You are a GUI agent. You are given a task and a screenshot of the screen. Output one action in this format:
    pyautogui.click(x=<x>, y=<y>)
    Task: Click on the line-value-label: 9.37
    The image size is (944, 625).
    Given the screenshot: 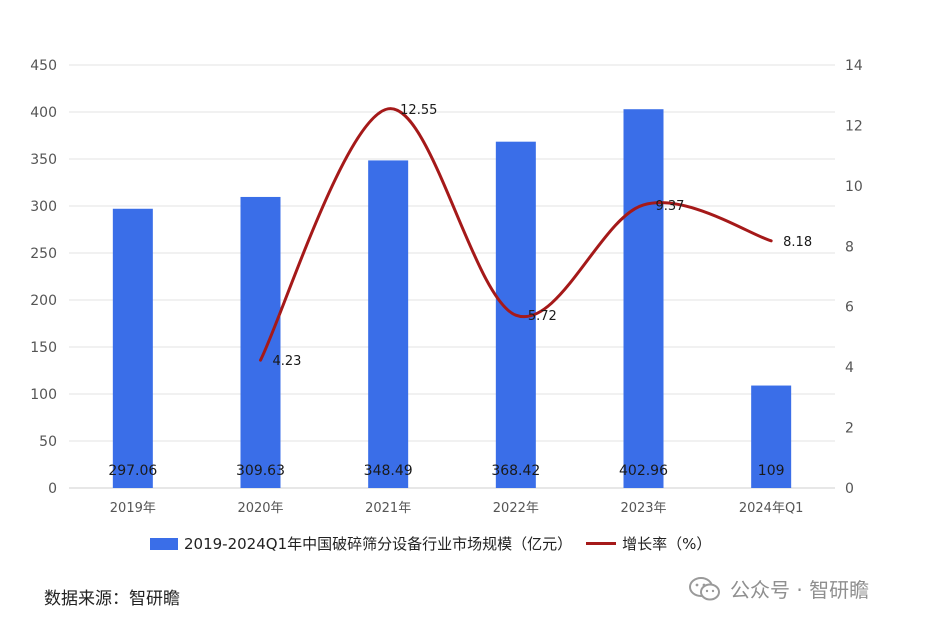 What is the action you would take?
    pyautogui.click(x=670, y=206)
    